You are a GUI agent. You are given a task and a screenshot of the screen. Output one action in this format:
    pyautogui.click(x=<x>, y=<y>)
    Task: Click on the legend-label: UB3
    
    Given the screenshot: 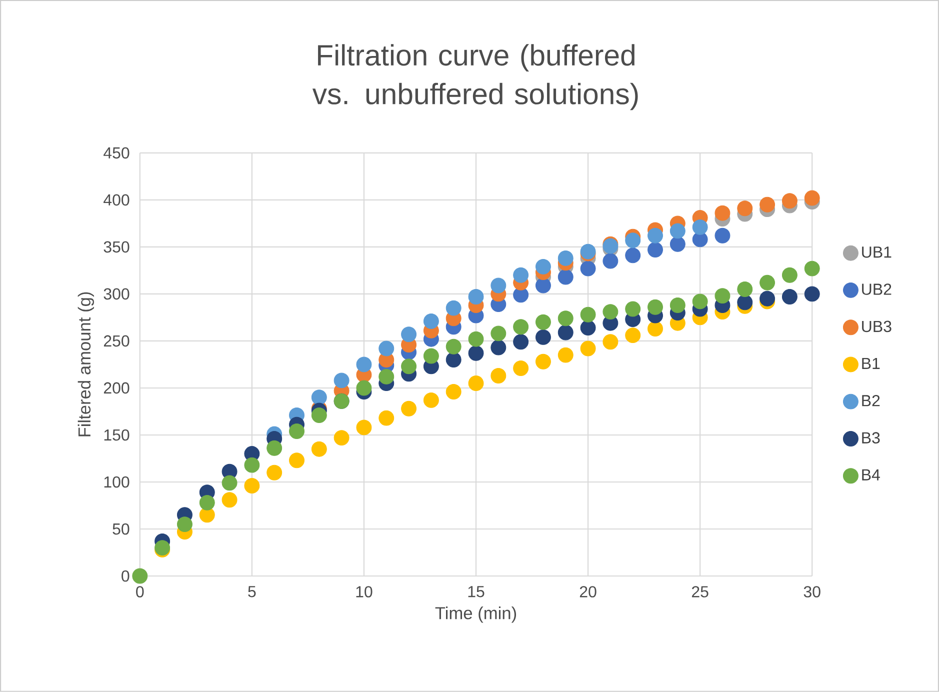 What is the action you would take?
    pyautogui.click(x=877, y=326)
    